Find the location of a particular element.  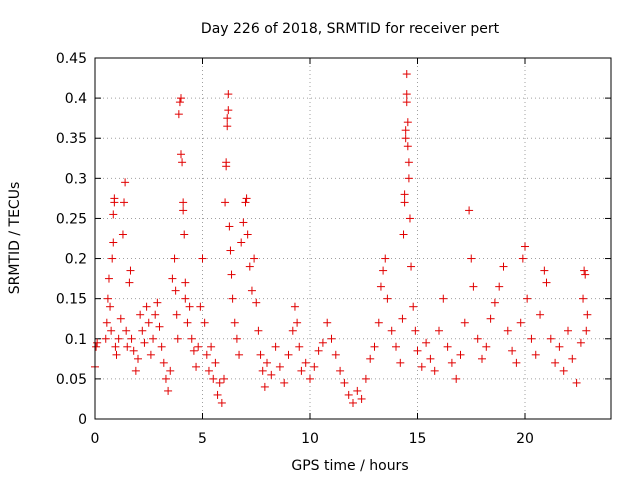

x-tick-label: 20 is located at coordinates (525, 439).